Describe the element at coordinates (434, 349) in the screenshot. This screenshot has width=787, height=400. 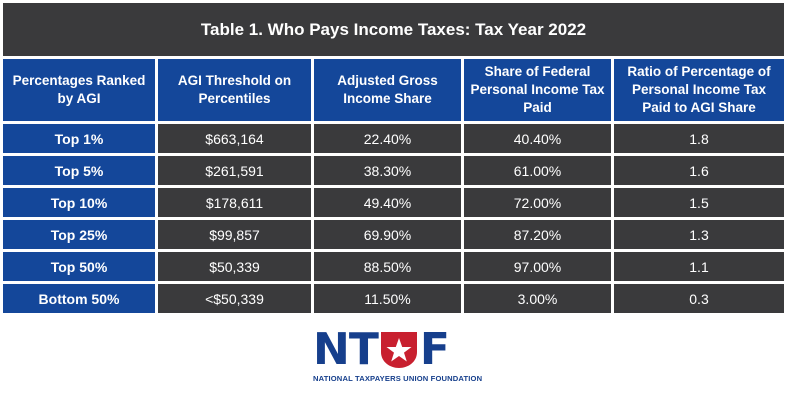
I see `logo-letters-right: F` at that location.